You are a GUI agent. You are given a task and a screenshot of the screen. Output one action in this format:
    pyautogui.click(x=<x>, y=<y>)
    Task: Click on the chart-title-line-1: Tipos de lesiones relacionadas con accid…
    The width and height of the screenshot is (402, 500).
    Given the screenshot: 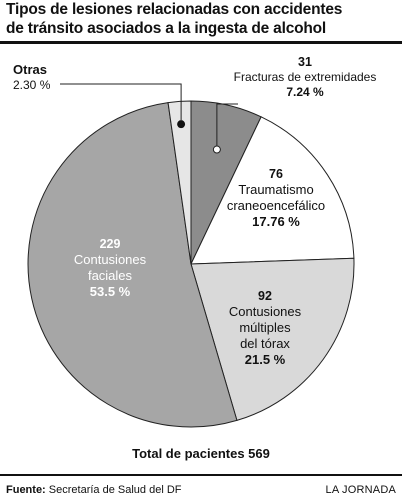 What is the action you would take?
    pyautogui.click(x=174, y=9)
    